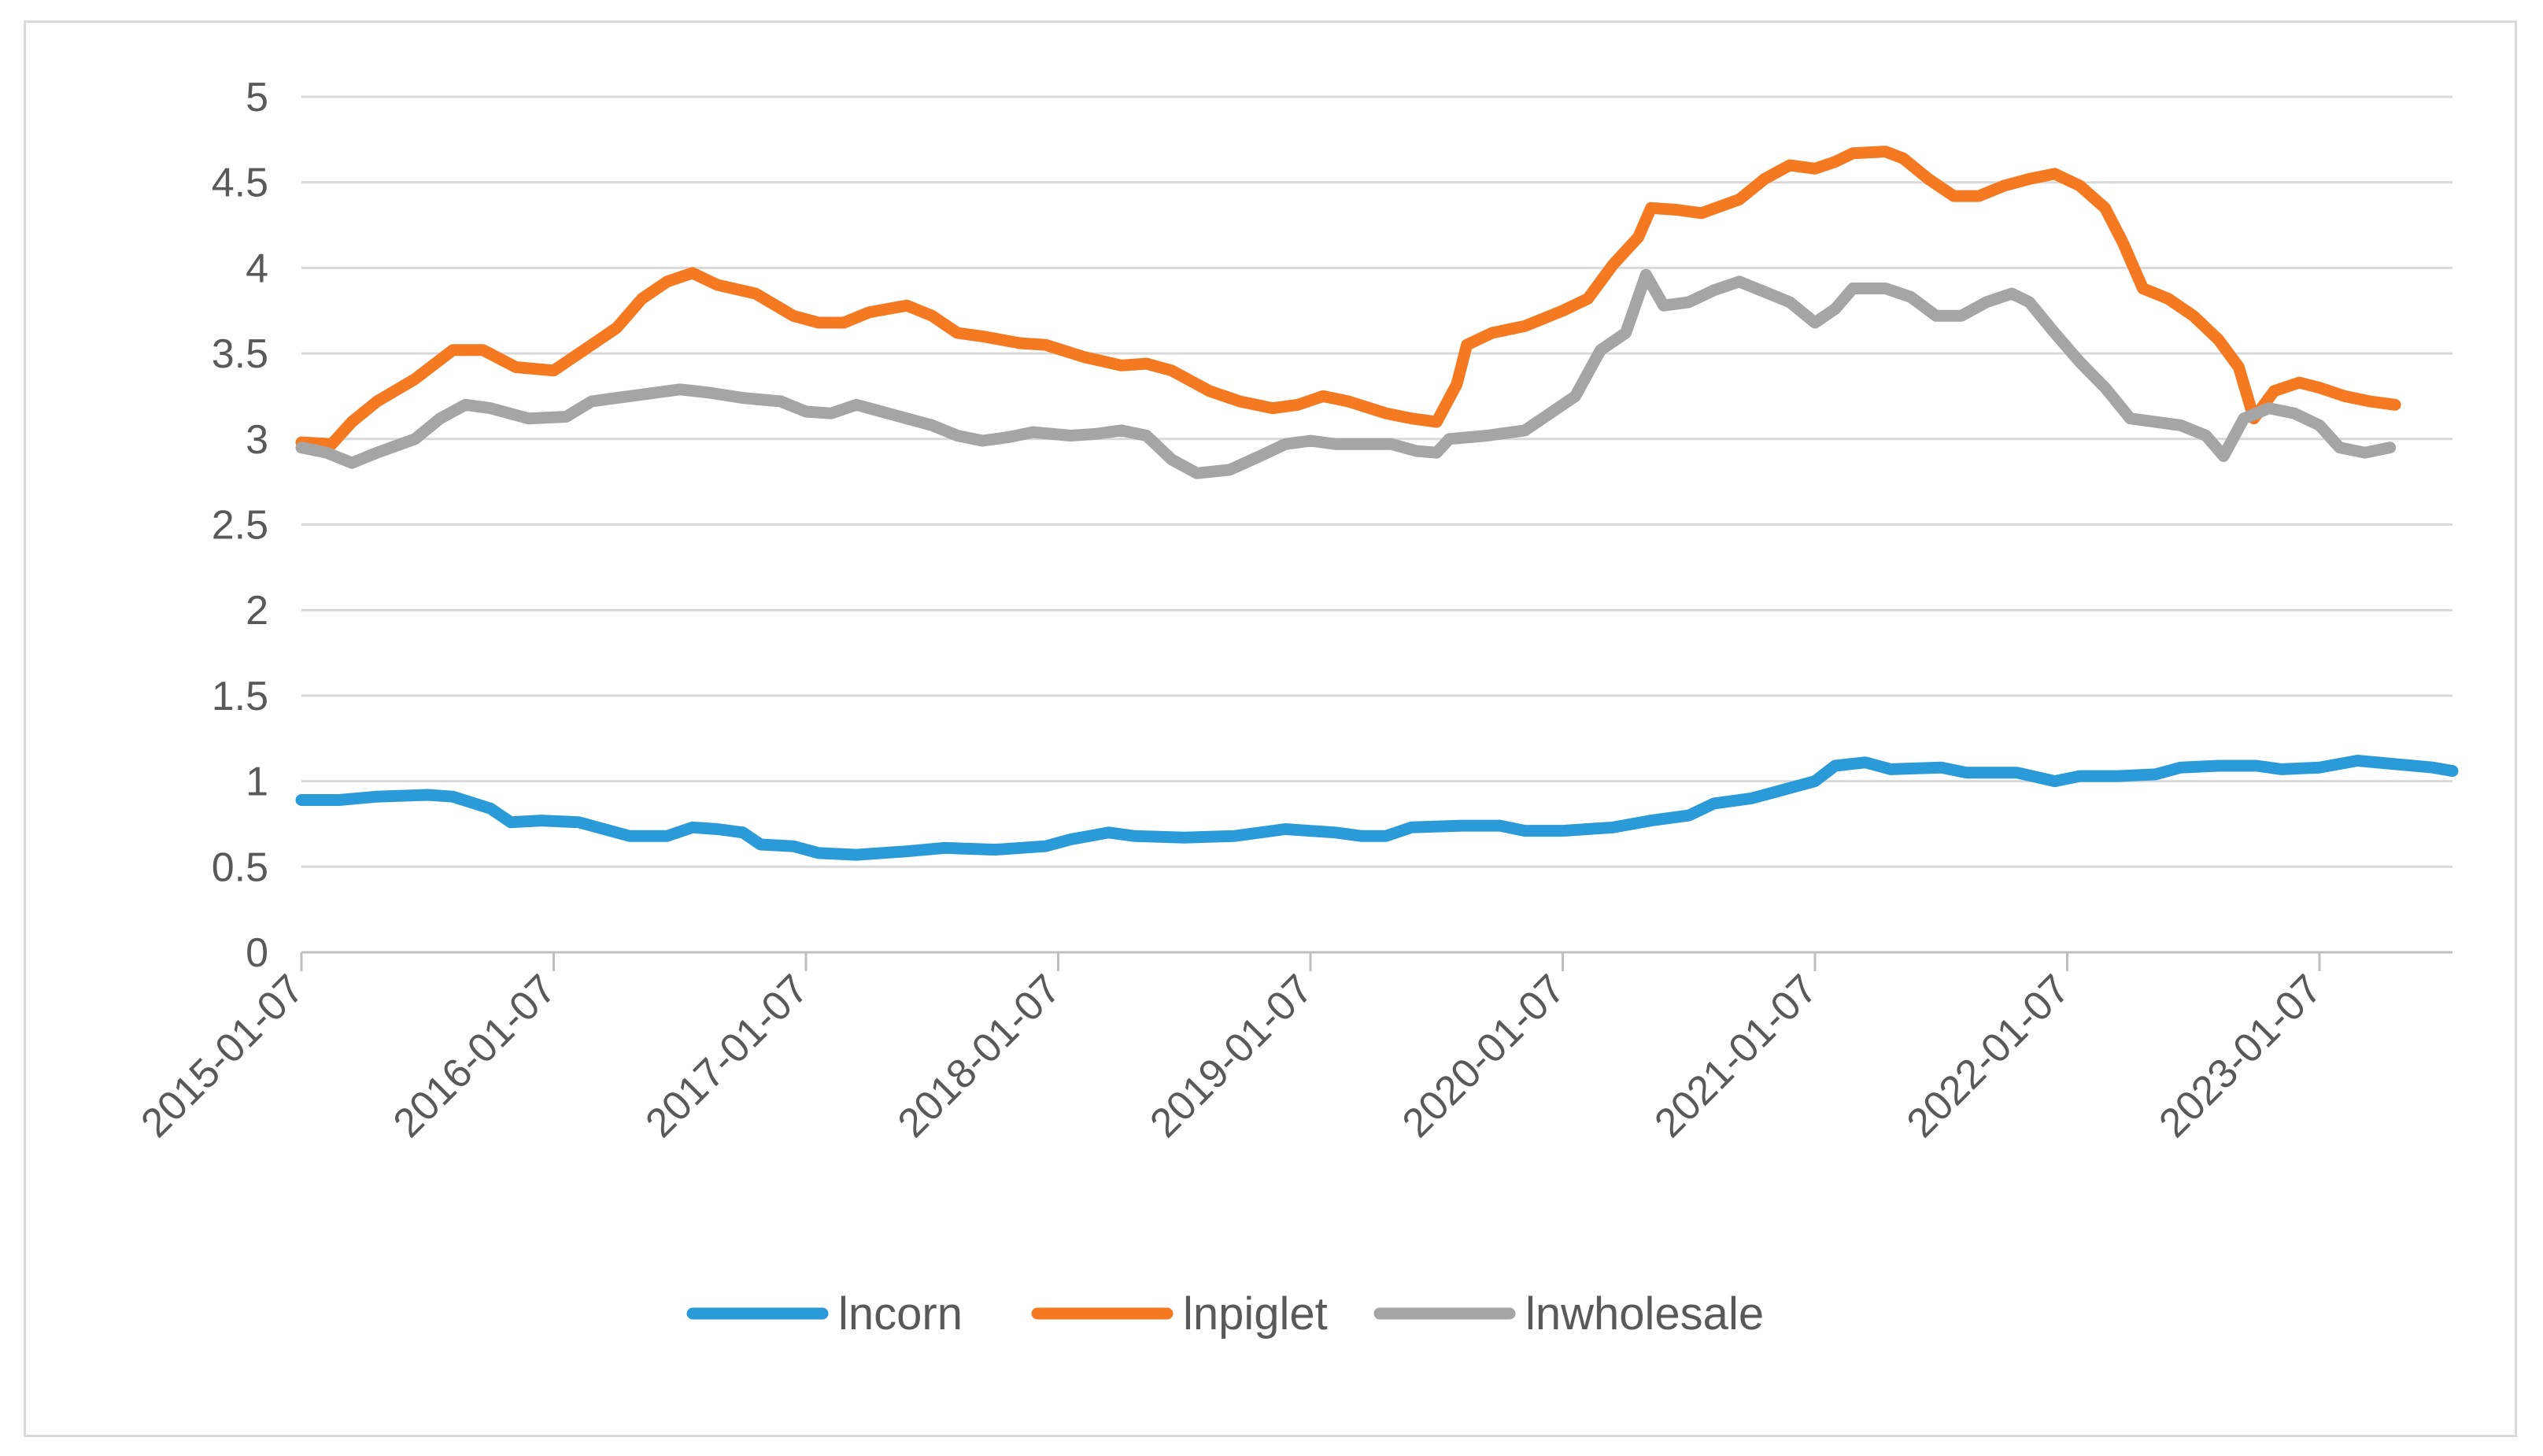 The height and width of the screenshot is (1456, 2543). What do you see at coordinates (240, 867) in the screenshot?
I see `y-tick-label: 0.5` at bounding box center [240, 867].